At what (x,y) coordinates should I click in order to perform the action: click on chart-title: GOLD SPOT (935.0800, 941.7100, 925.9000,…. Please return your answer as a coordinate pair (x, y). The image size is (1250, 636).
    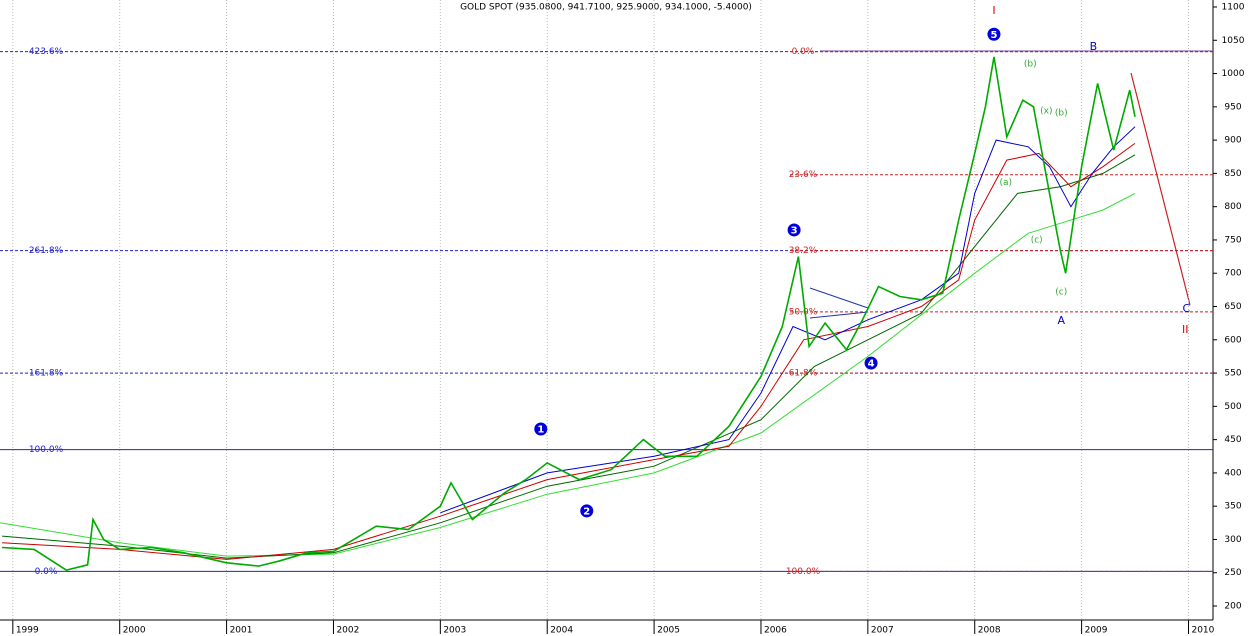
    Looking at the image, I should click on (606, 8).